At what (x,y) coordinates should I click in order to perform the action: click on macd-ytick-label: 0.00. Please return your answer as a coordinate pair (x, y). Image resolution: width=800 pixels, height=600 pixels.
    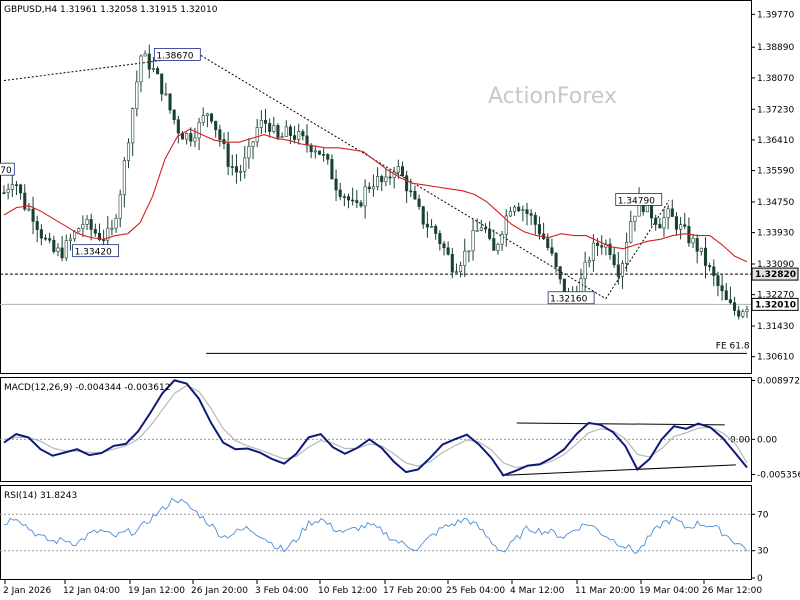
    Looking at the image, I should click on (767, 440).